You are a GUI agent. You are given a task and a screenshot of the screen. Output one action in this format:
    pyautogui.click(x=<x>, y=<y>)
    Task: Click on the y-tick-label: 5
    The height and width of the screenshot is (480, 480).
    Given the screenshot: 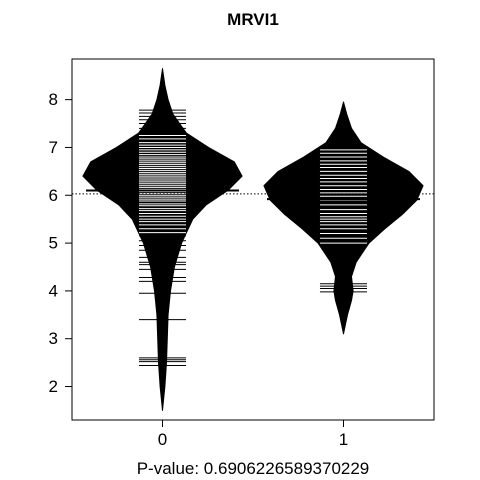 What is the action you would take?
    pyautogui.click(x=53, y=243)
    